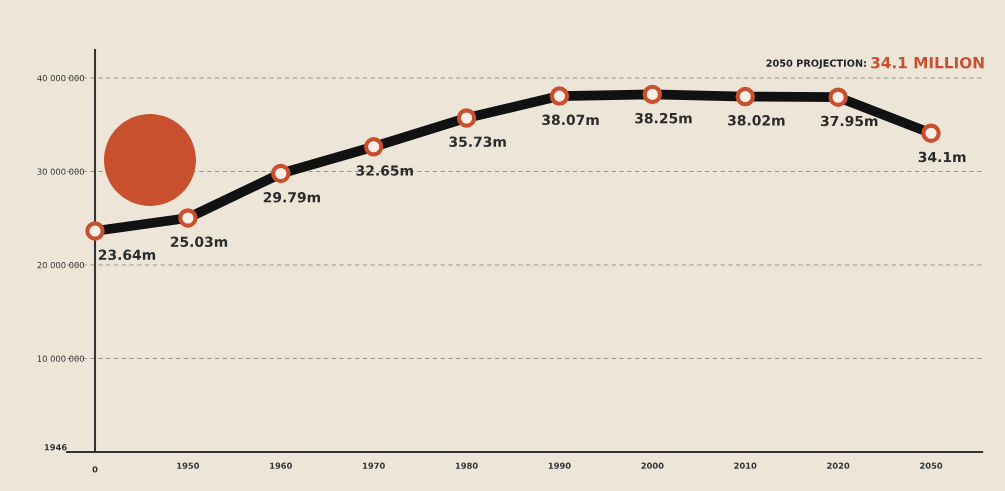 Image resolution: width=1005 pixels, height=491 pixels. What do you see at coordinates (374, 465) in the screenshot?
I see `x-tick-label: 1970` at bounding box center [374, 465].